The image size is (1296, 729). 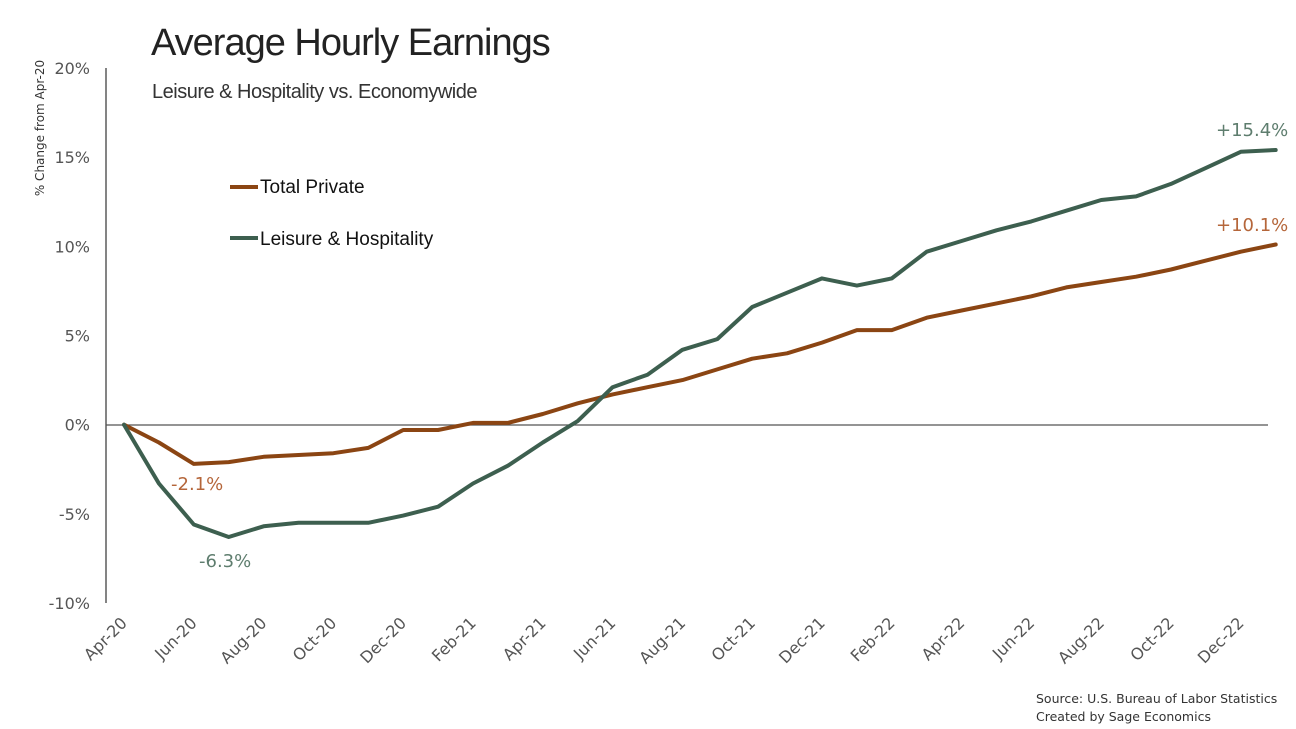 I want to click on annotation-leisure-min: -6.3%, so click(x=225, y=561).